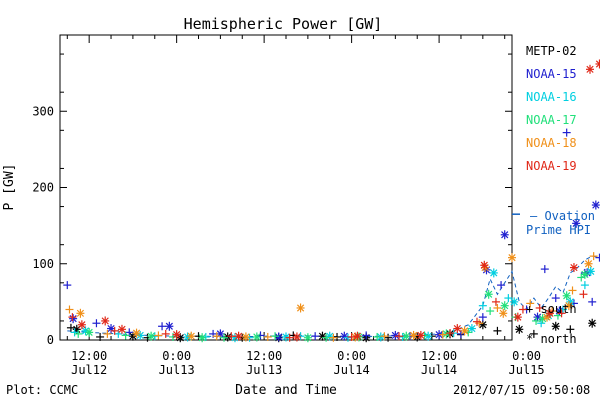 This screenshot has width=600, height=405. What do you see at coordinates (43, 188) in the screenshot?
I see `y-tick-label: 200` at bounding box center [43, 188].